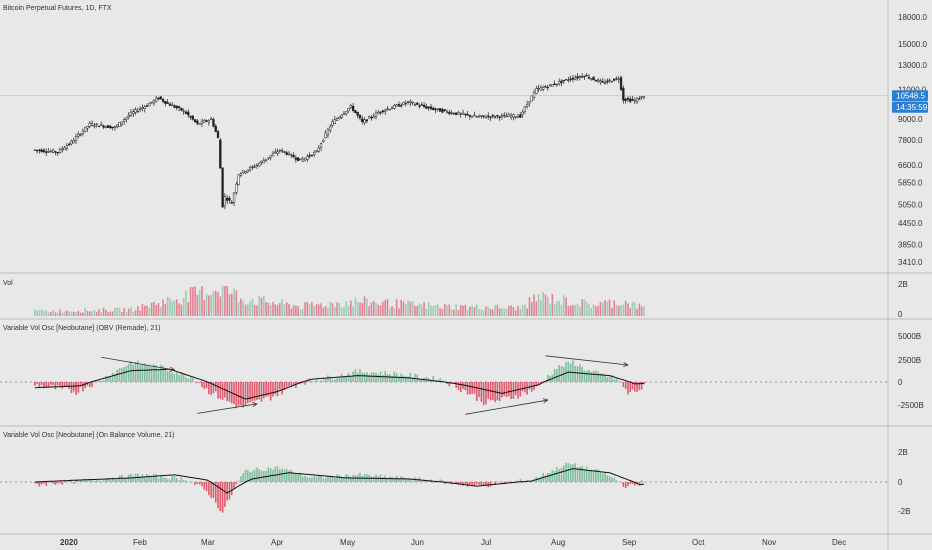 The image size is (932, 550). What do you see at coordinates (339, 301) in the screenshot?
I see `volume-layer` at bounding box center [339, 301].